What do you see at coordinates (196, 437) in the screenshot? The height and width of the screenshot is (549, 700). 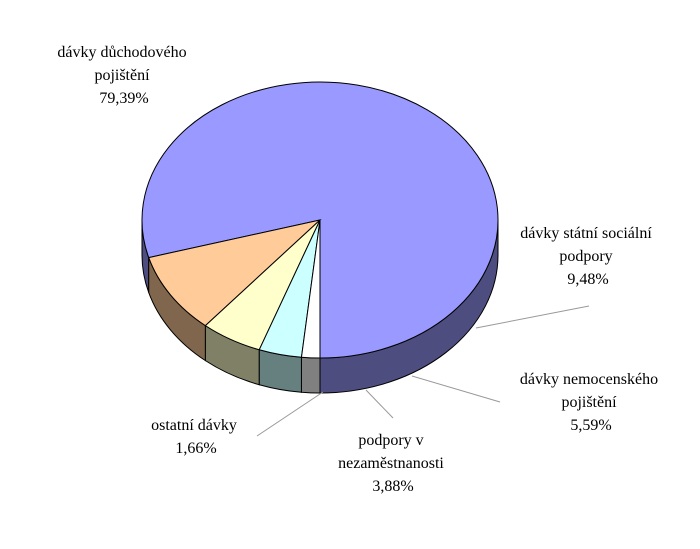 I see `label-ostatni: ostatní dávky 1,66%` at bounding box center [196, 437].